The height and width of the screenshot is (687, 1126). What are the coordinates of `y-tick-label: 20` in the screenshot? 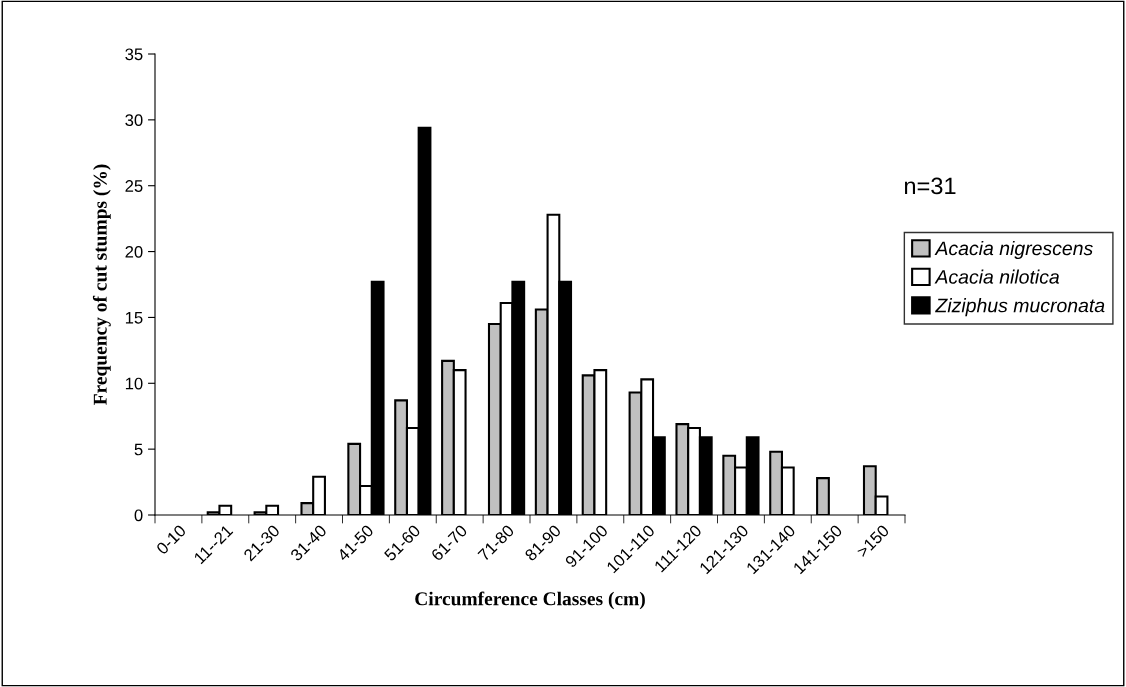 It's located at (134, 251).